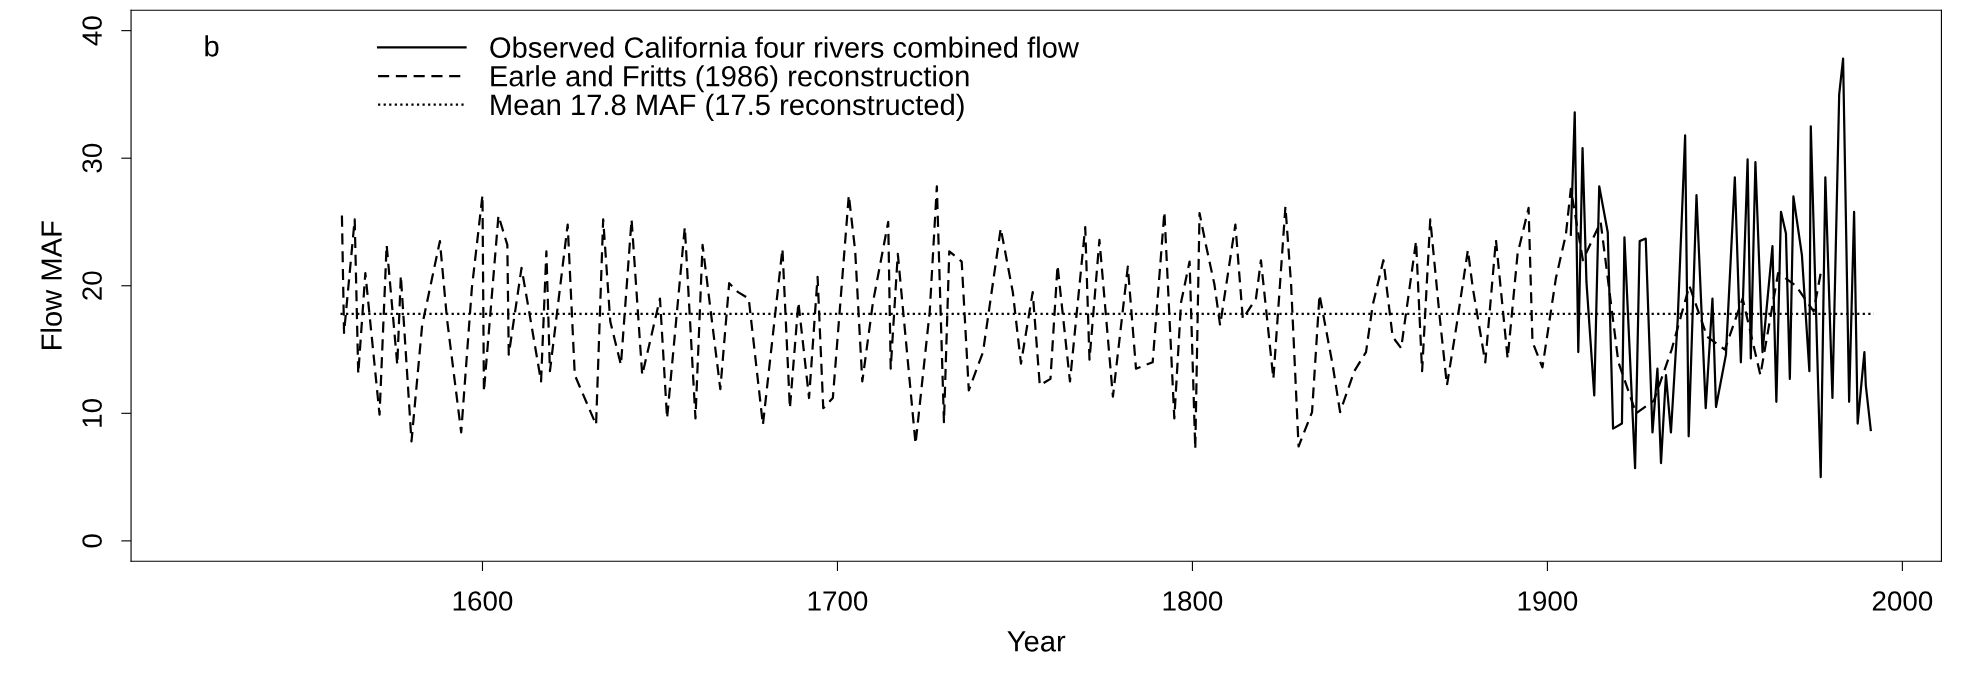 This screenshot has height=682, width=1965. Describe the element at coordinates (1193, 601) in the screenshot. I see `x-tick-label: 1800` at that location.